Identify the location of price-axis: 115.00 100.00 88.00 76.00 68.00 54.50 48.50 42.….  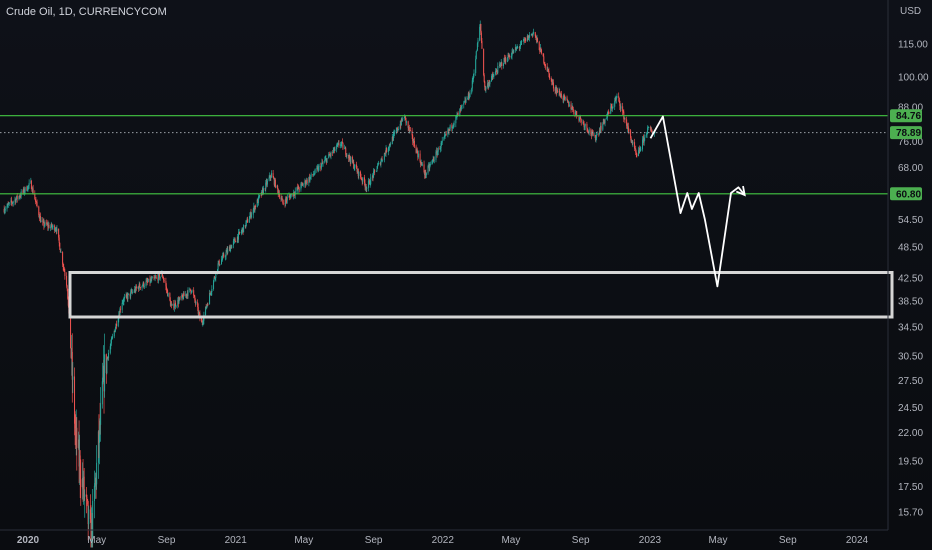
(913, 279).